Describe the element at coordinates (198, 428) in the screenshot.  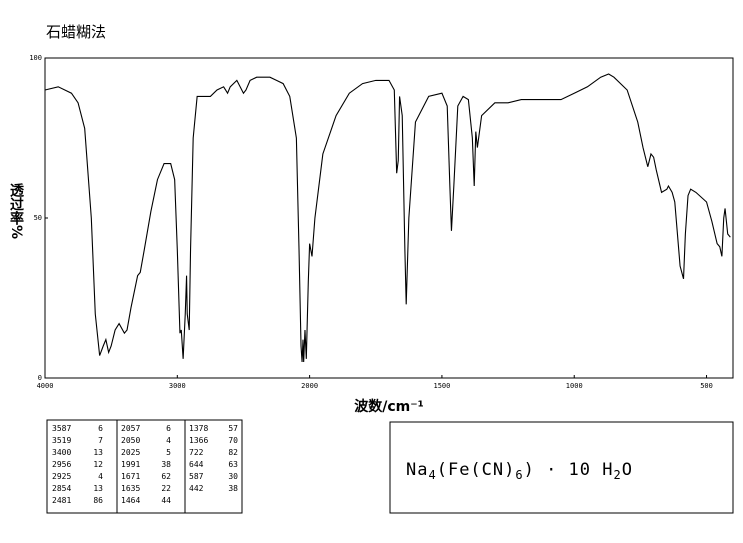
I see `peak-wavenumber: 1378` at that location.